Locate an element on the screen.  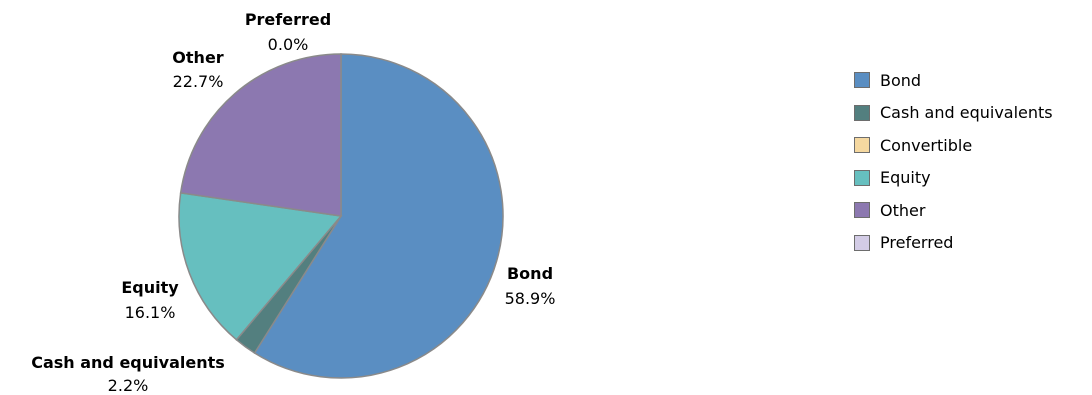
legend-item-preferred: Preferred is located at coordinates (953, 243).